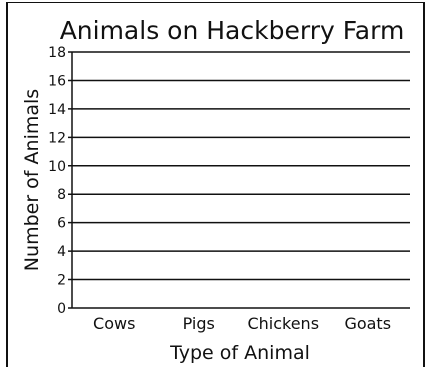 The width and height of the screenshot is (432, 370). Describe the element at coordinates (61, 281) in the screenshot. I see `y-tick-label: 2` at that location.